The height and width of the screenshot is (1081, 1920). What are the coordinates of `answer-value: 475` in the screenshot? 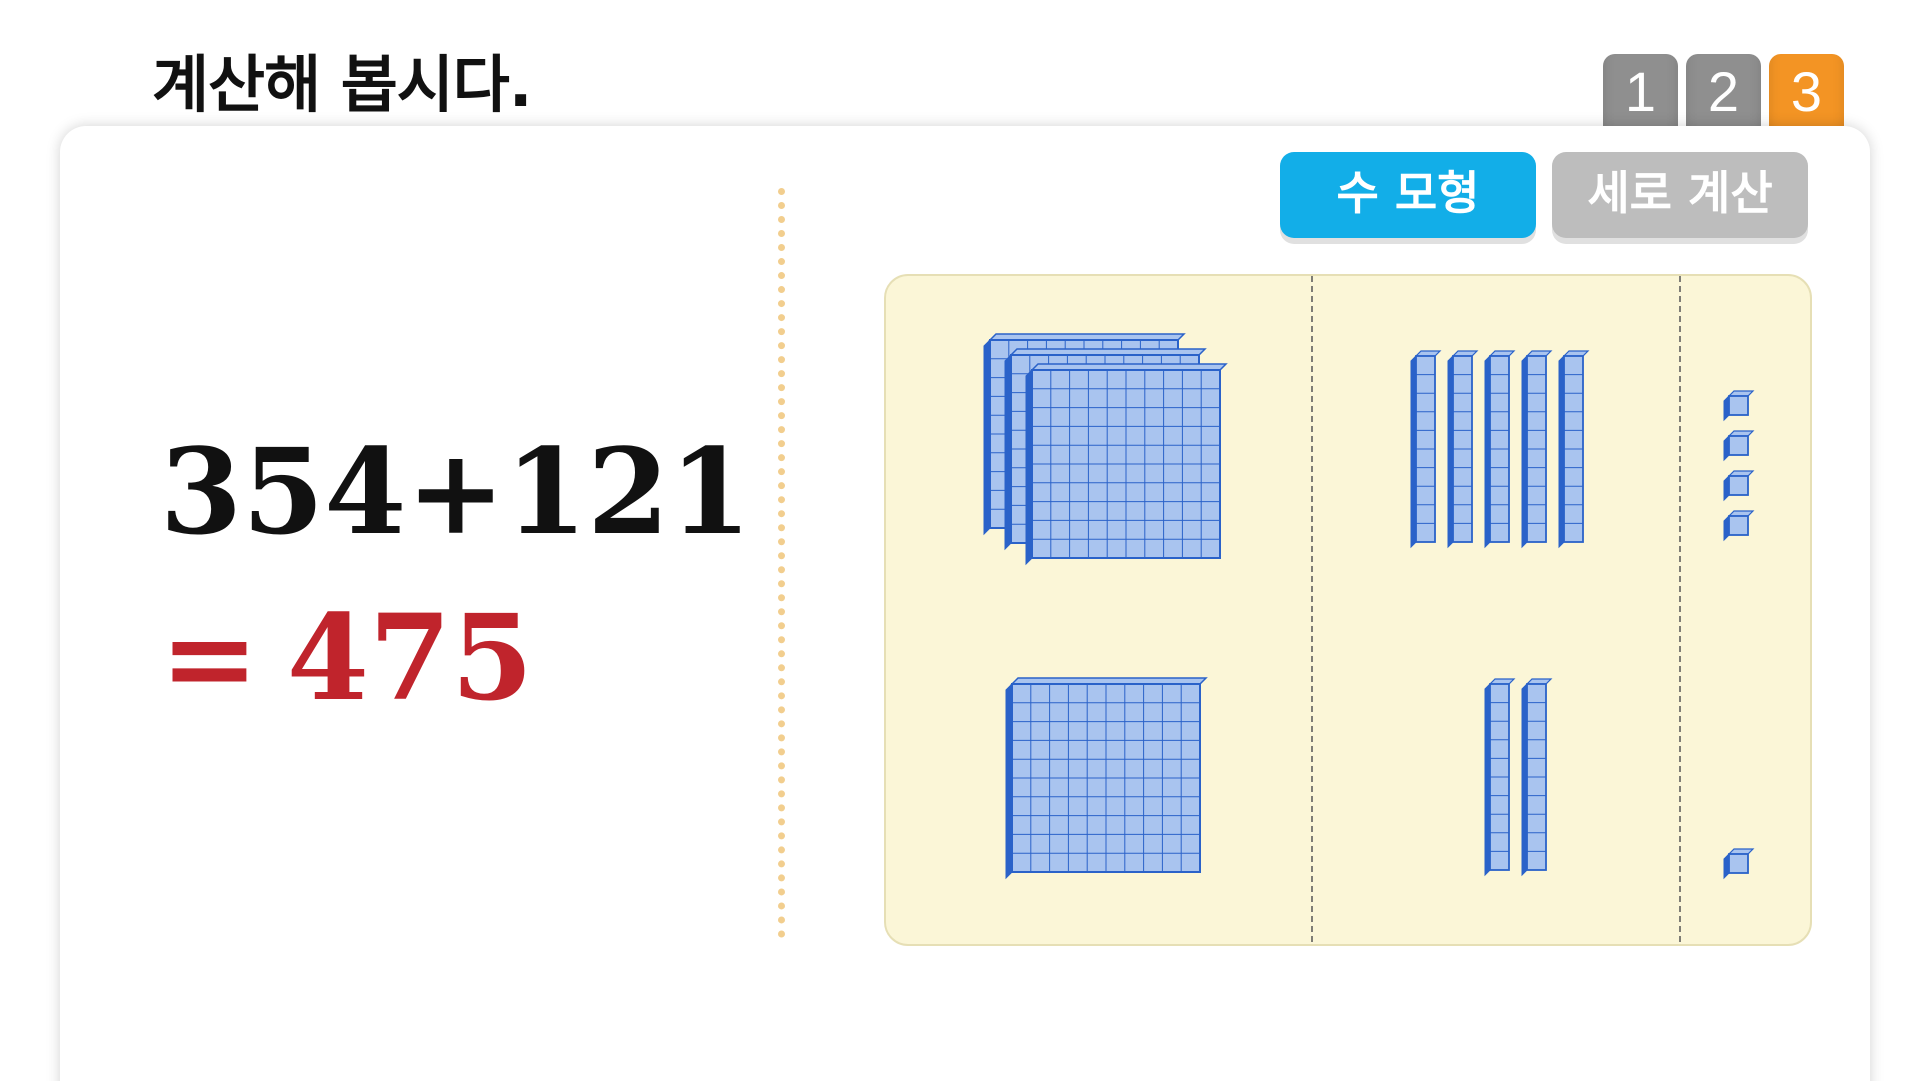 It's located at (410, 657).